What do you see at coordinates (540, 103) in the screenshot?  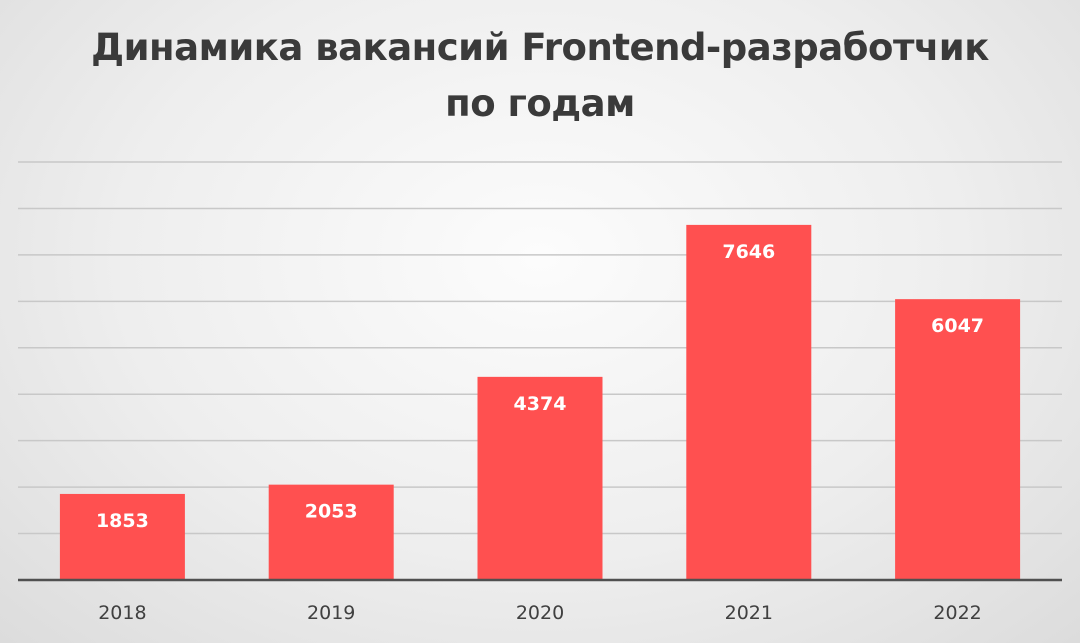 I see `chart-title-line-2: по годам` at bounding box center [540, 103].